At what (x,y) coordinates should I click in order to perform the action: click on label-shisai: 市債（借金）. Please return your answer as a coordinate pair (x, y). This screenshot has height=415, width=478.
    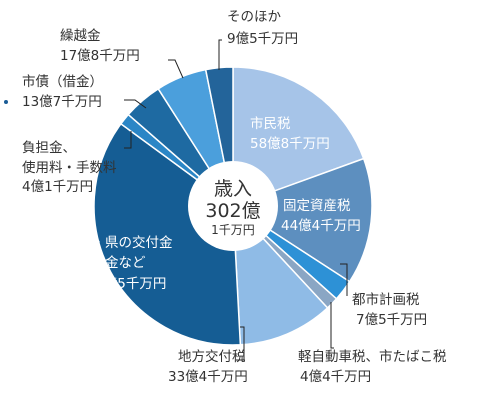
    Looking at the image, I should click on (62, 81).